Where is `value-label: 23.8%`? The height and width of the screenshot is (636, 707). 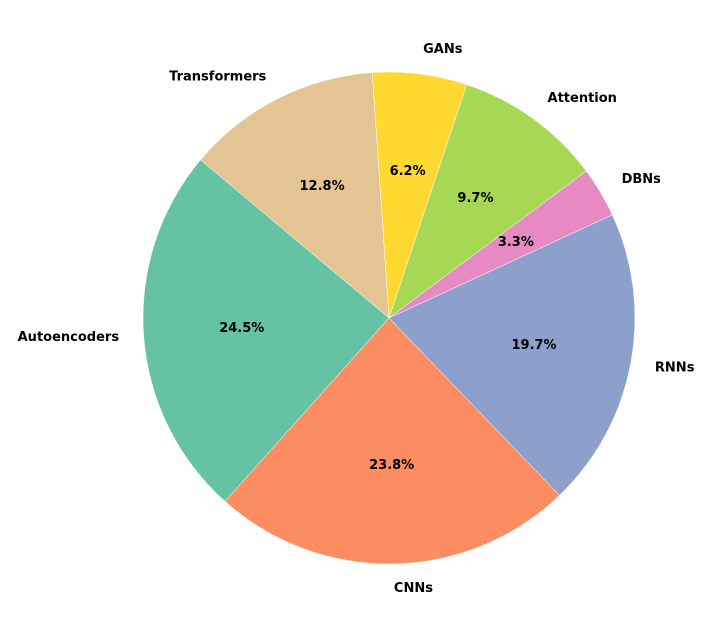 value-label: 23.8% is located at coordinates (391, 465).